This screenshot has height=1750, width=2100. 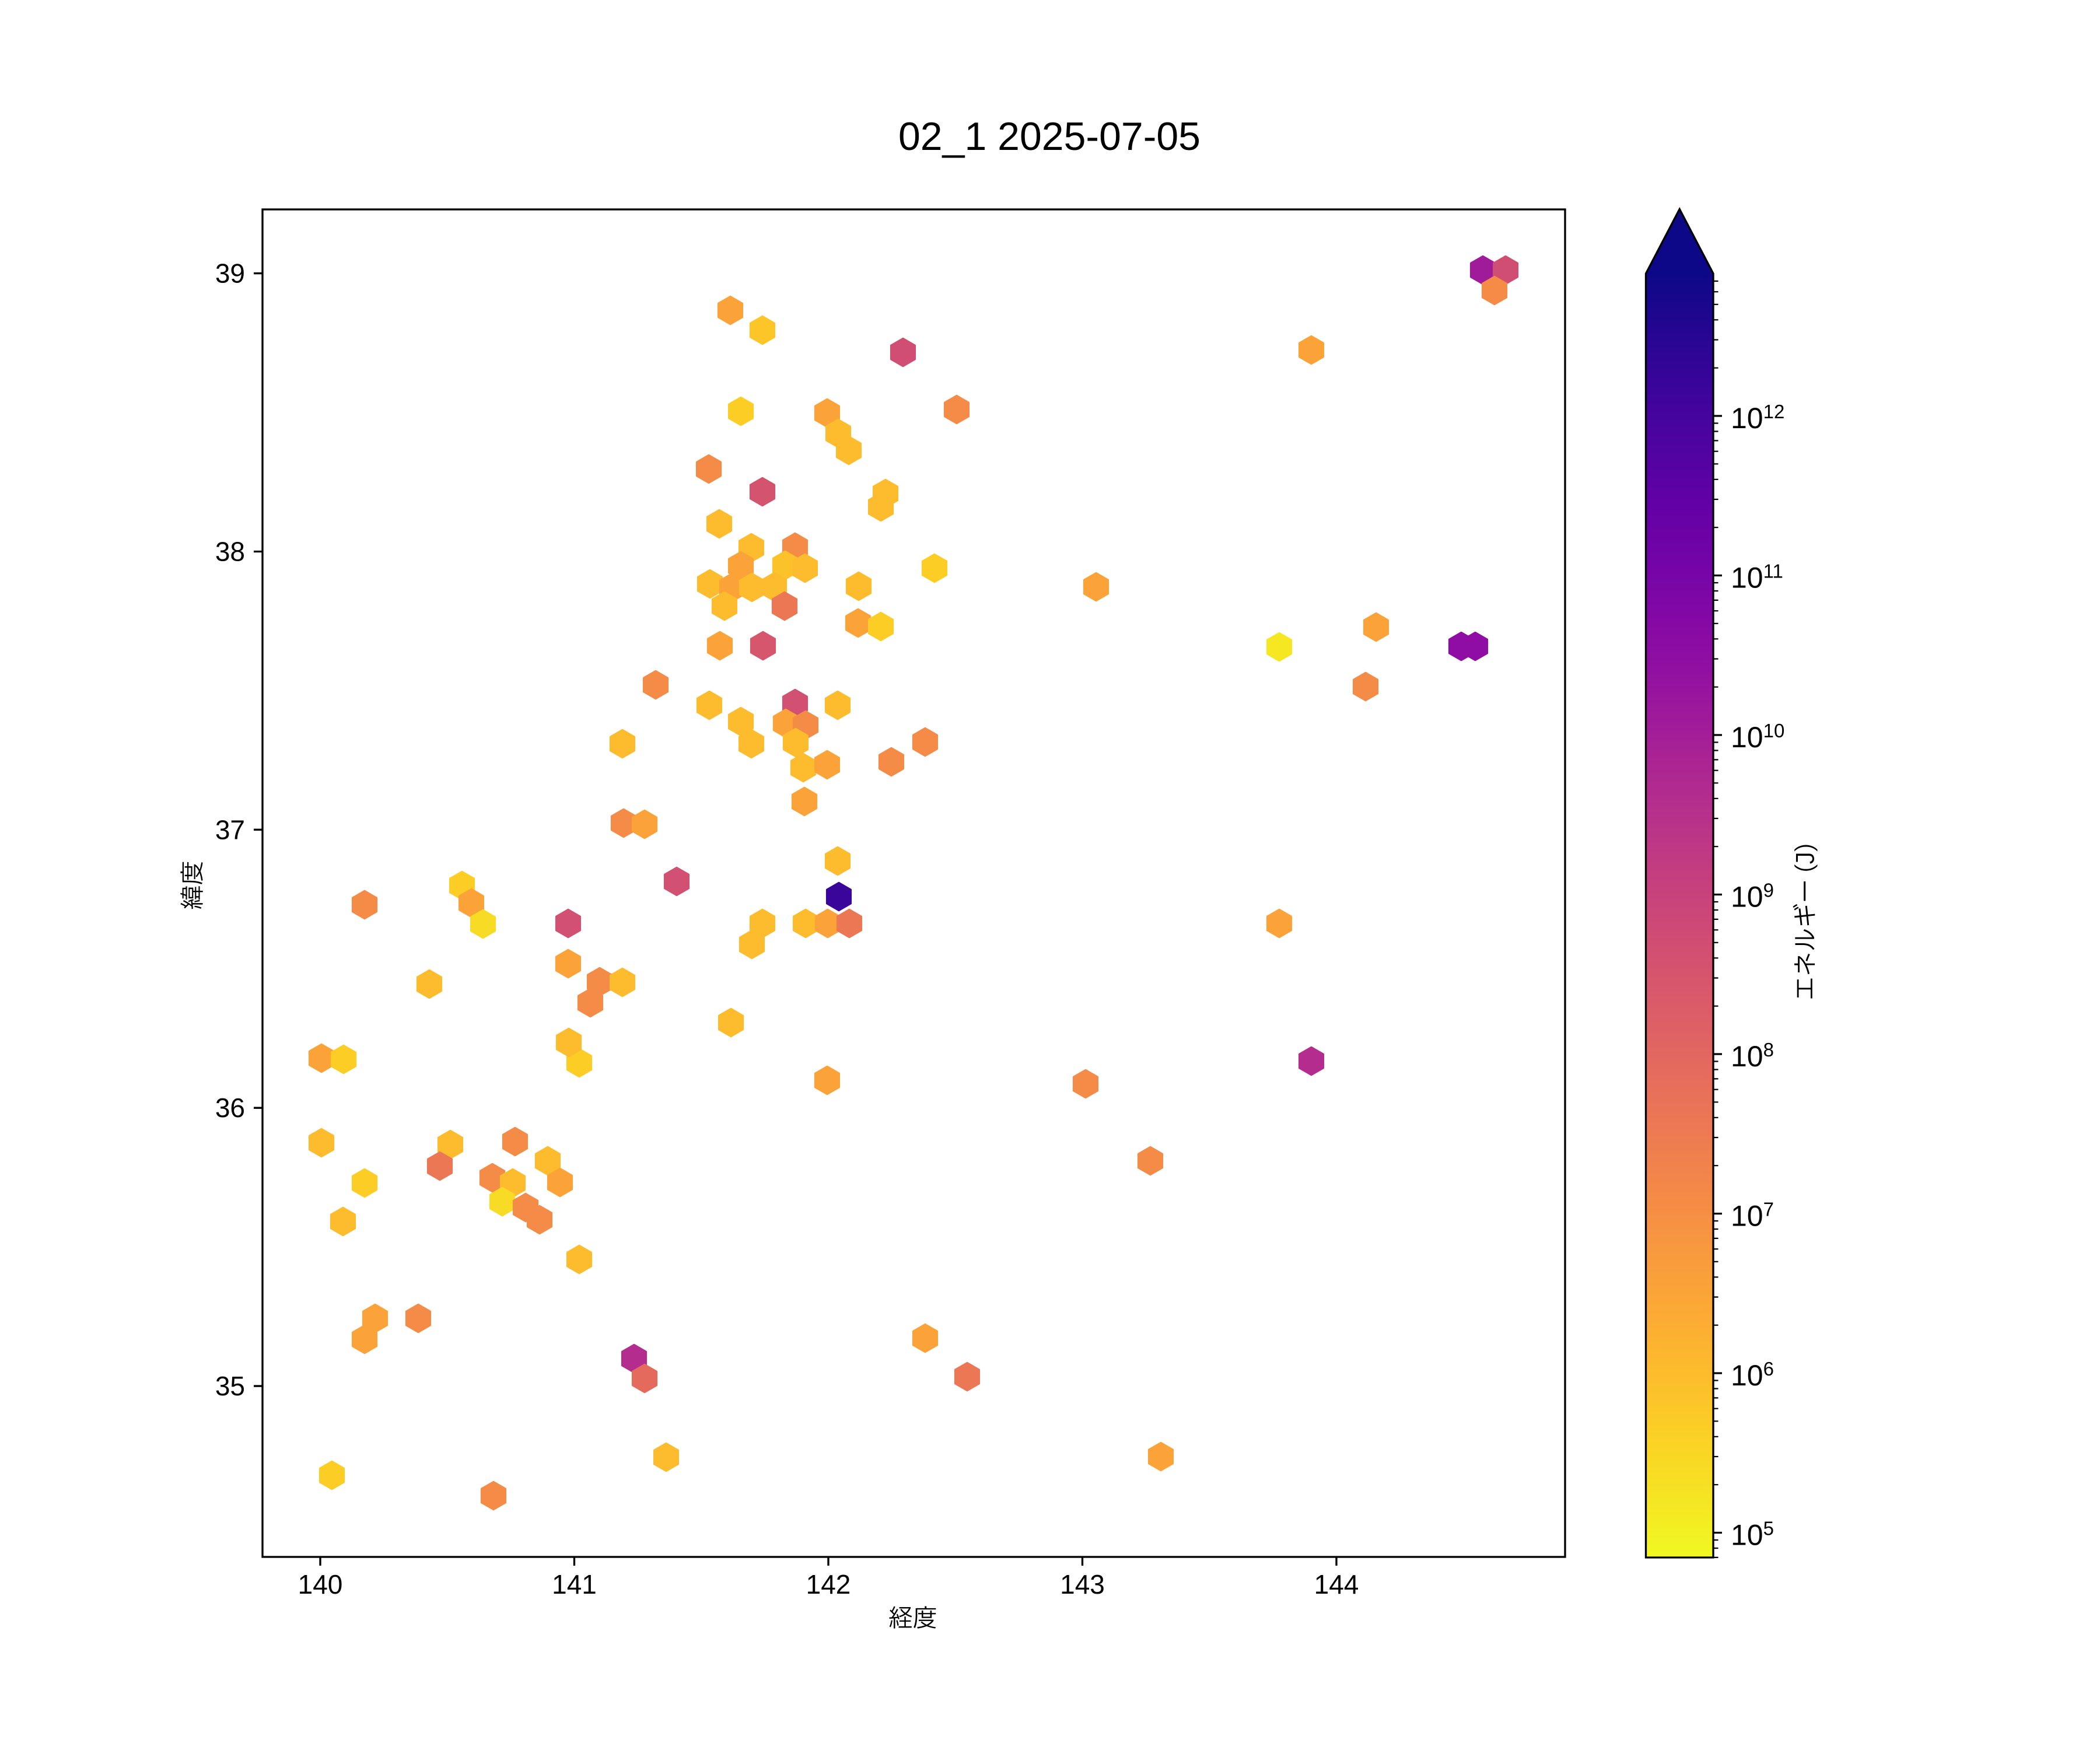 What do you see at coordinates (1082, 1584) in the screenshot?
I see `svg-text: 143` at bounding box center [1082, 1584].